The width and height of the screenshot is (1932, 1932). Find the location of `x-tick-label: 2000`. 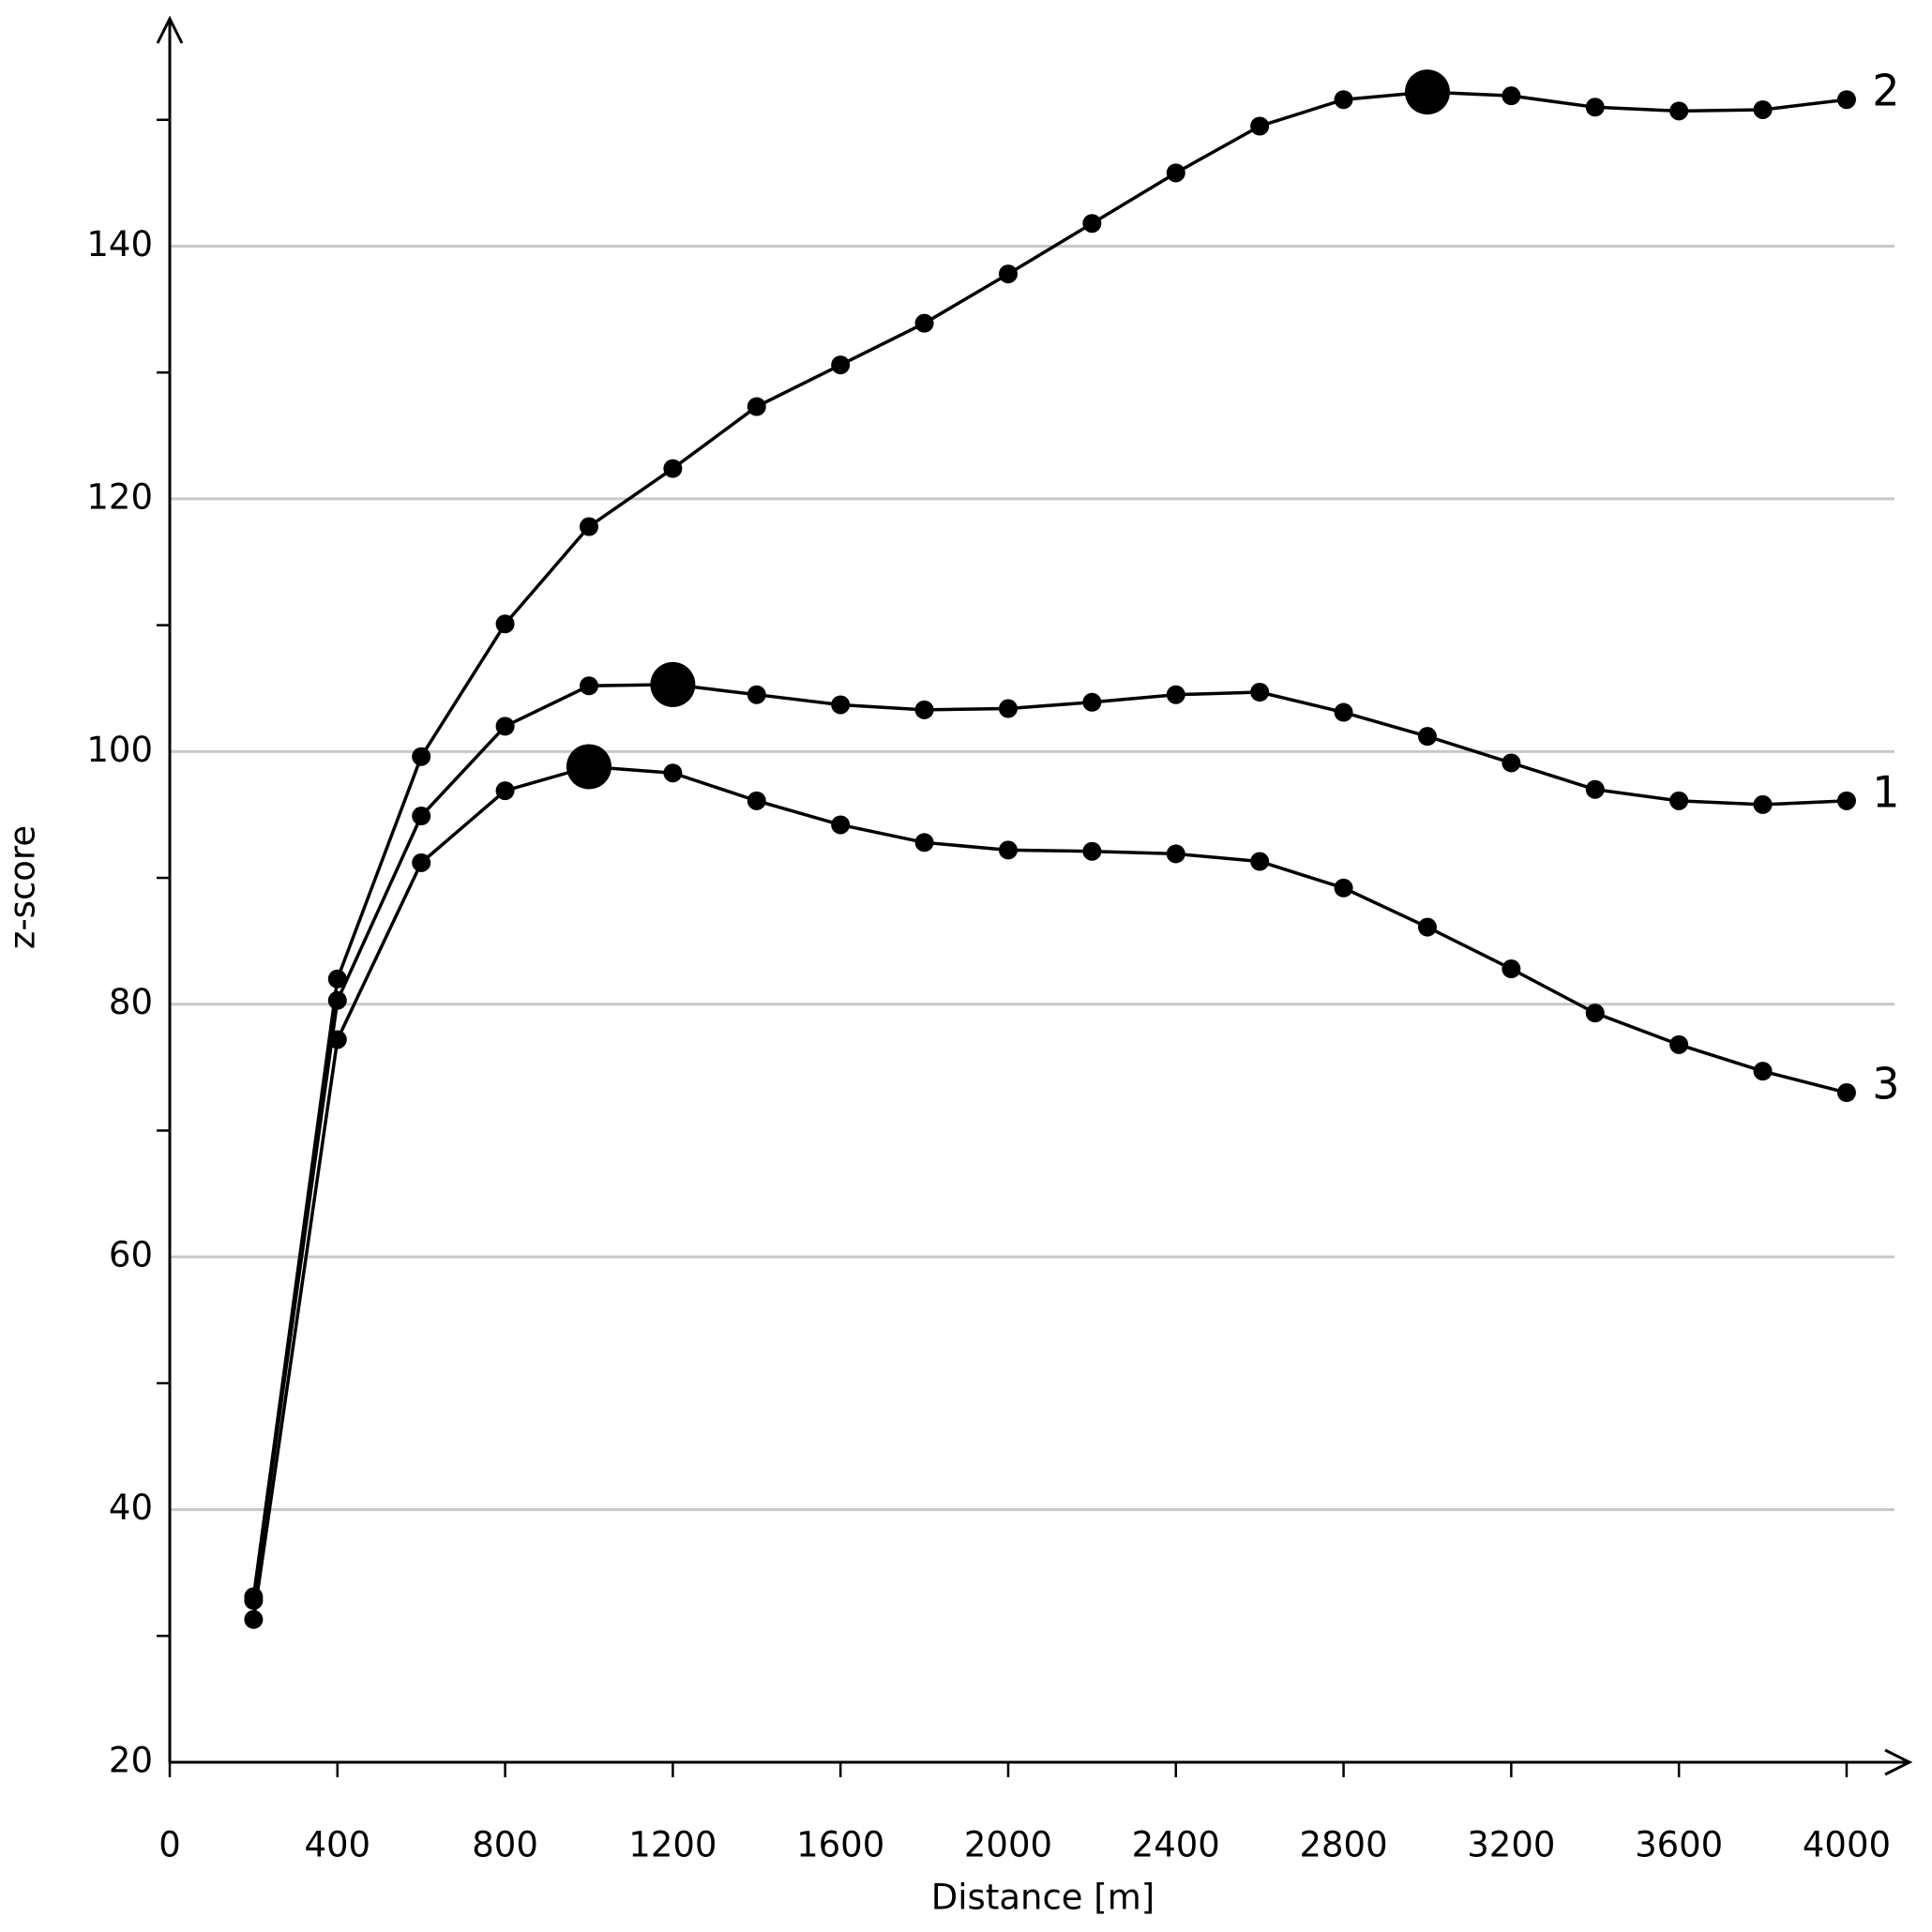

x-tick-label: 2000 is located at coordinates (1008, 1845).